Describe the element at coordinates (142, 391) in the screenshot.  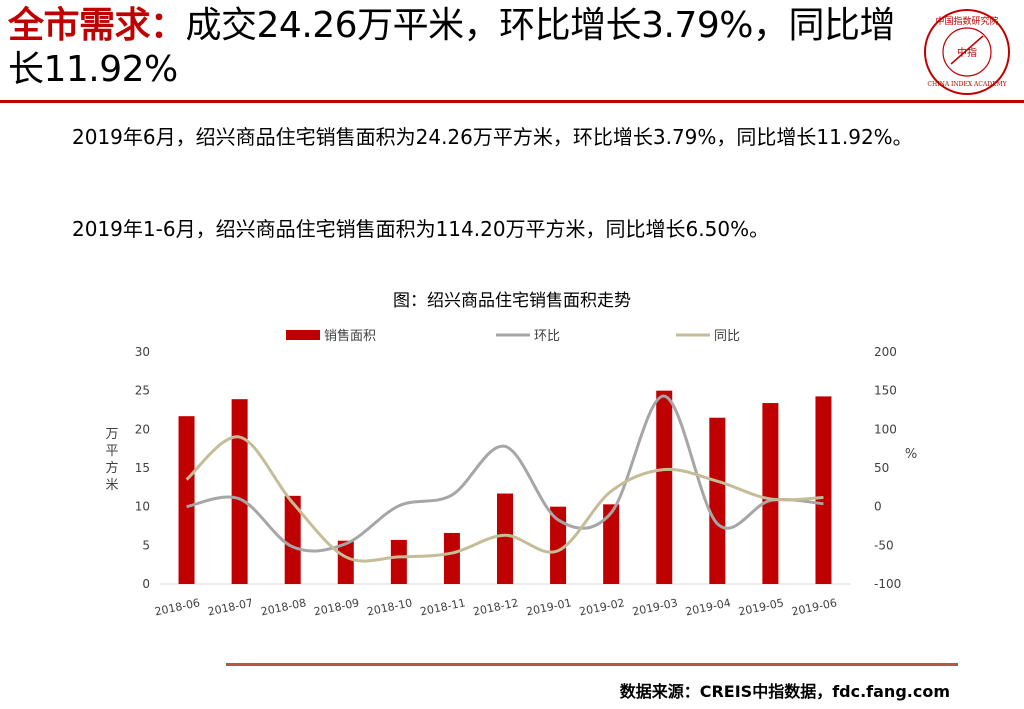
I see `y-tick-label: 25` at that location.